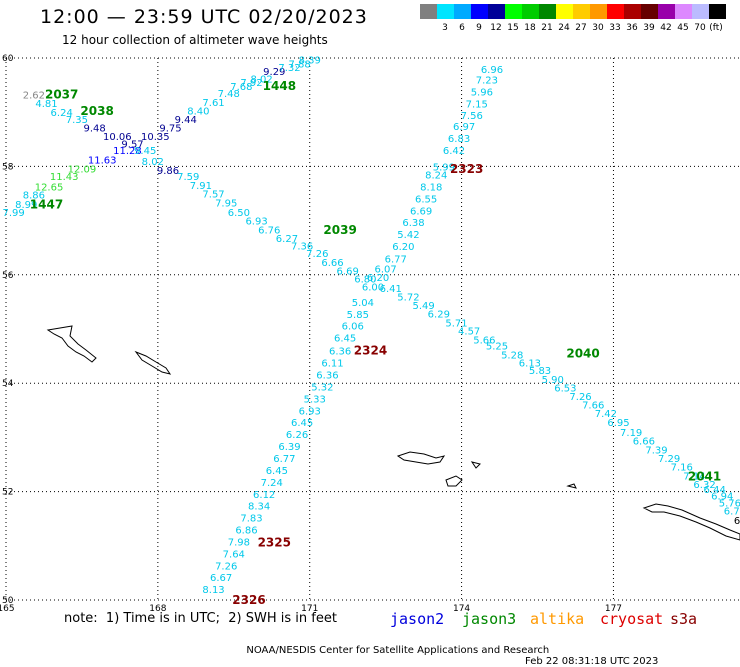 This screenshot has width=740, height=667. Describe the element at coordinates (565, 389) in the screenshot. I see `wave-height-value: 6.53` at that location.